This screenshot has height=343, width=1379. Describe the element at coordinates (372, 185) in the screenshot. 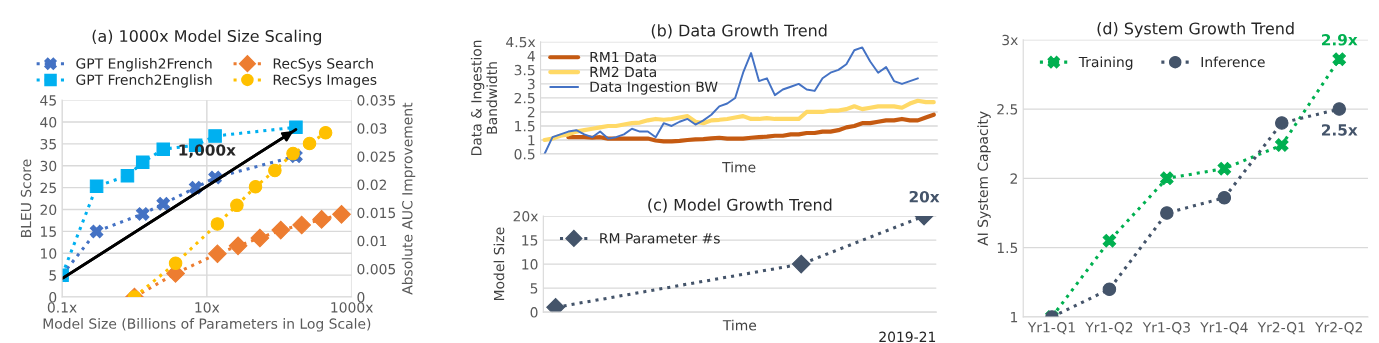

I see `y2-tick-label: 0.02` at that location.